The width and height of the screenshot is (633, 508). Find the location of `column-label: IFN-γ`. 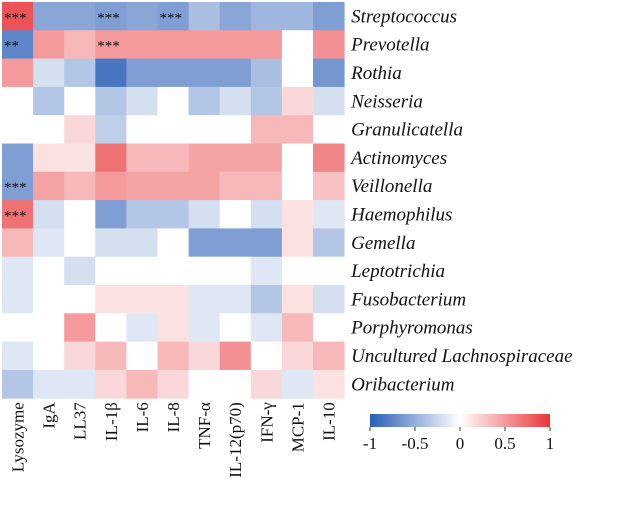

column-label: IFN-γ is located at coordinates (266, 422).